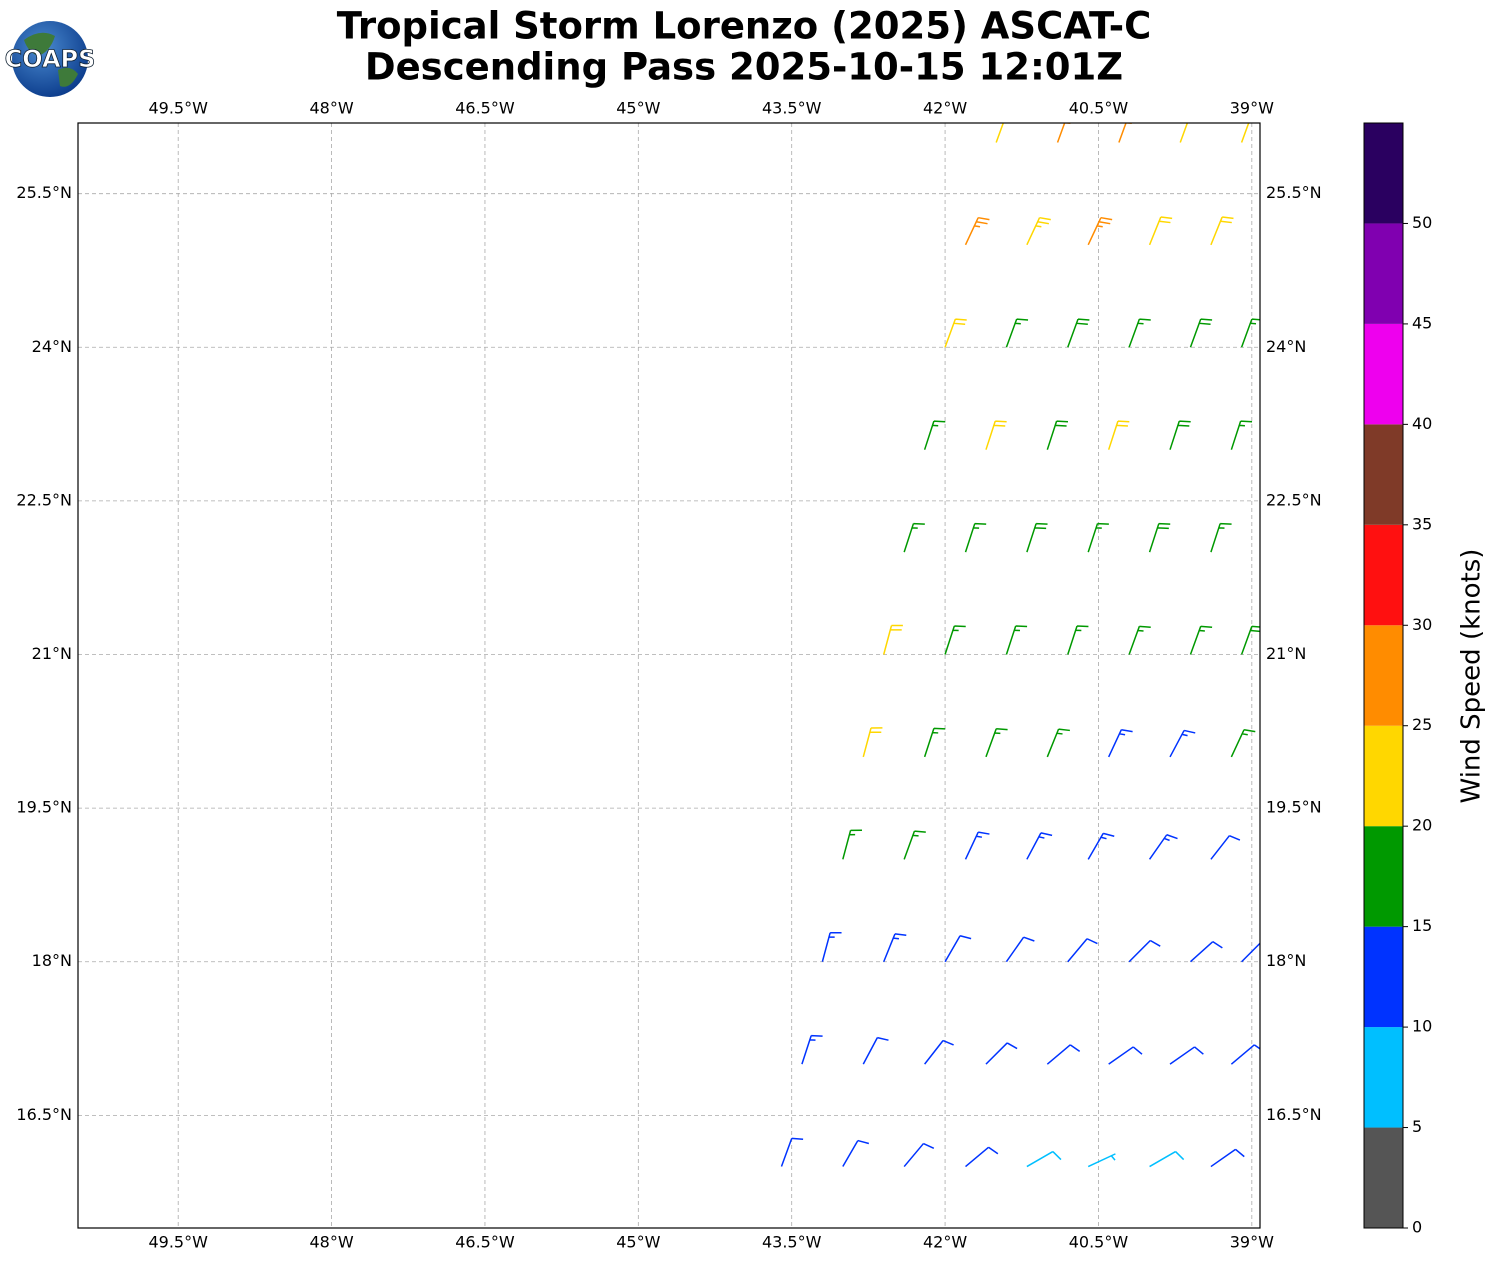 The height and width of the screenshot is (1264, 1501). I want to click on colorbar-frame, so click(1383, 675).